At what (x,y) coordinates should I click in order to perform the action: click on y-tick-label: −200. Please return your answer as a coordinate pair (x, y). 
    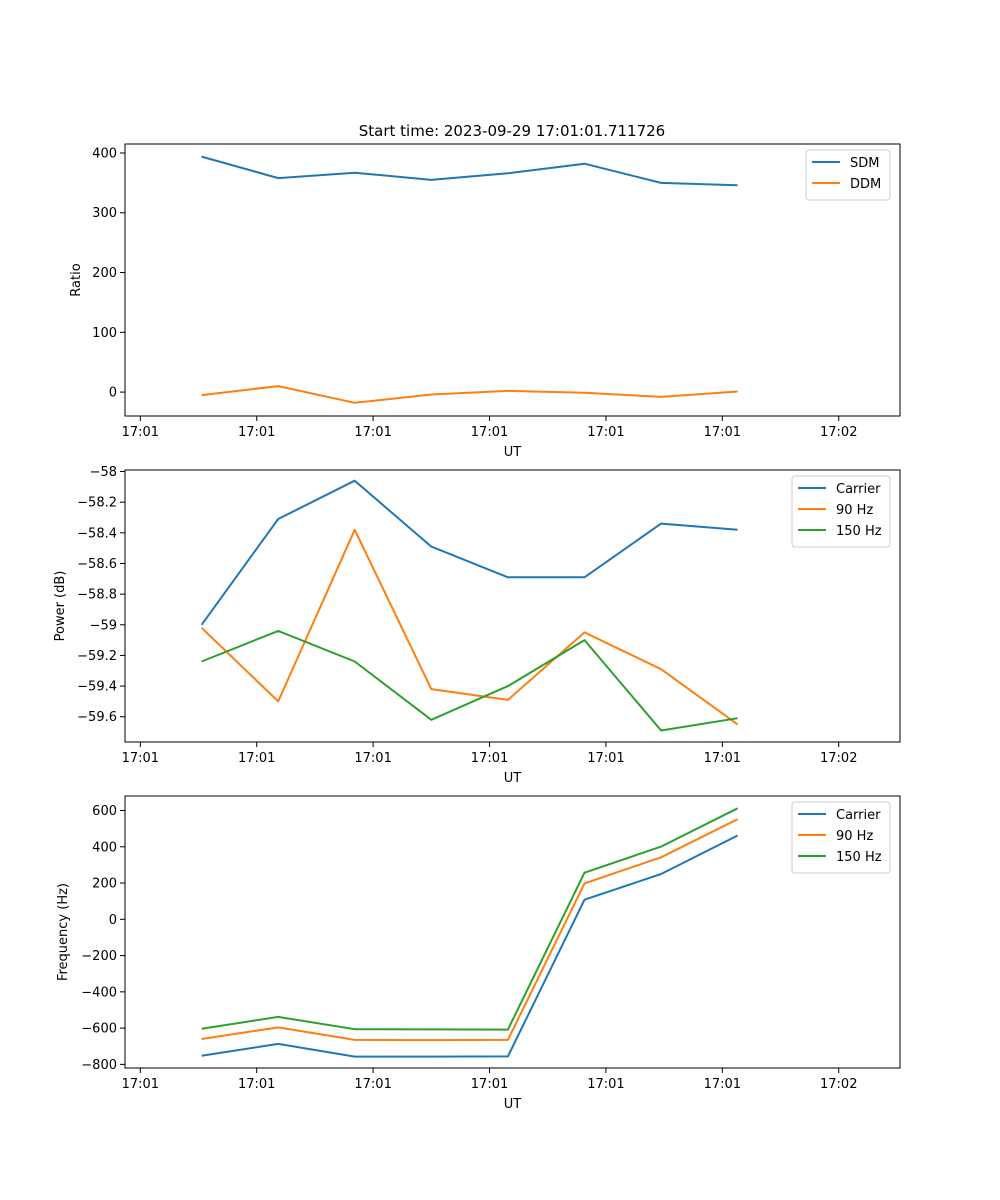
    Looking at the image, I should click on (99, 956).